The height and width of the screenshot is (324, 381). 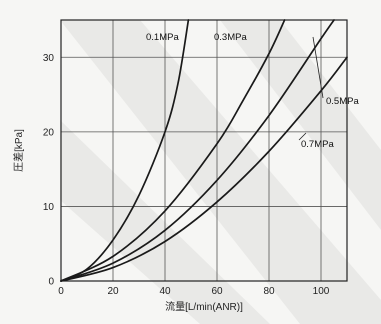 I want to click on y-tick-label: 0, so click(x=51, y=282).